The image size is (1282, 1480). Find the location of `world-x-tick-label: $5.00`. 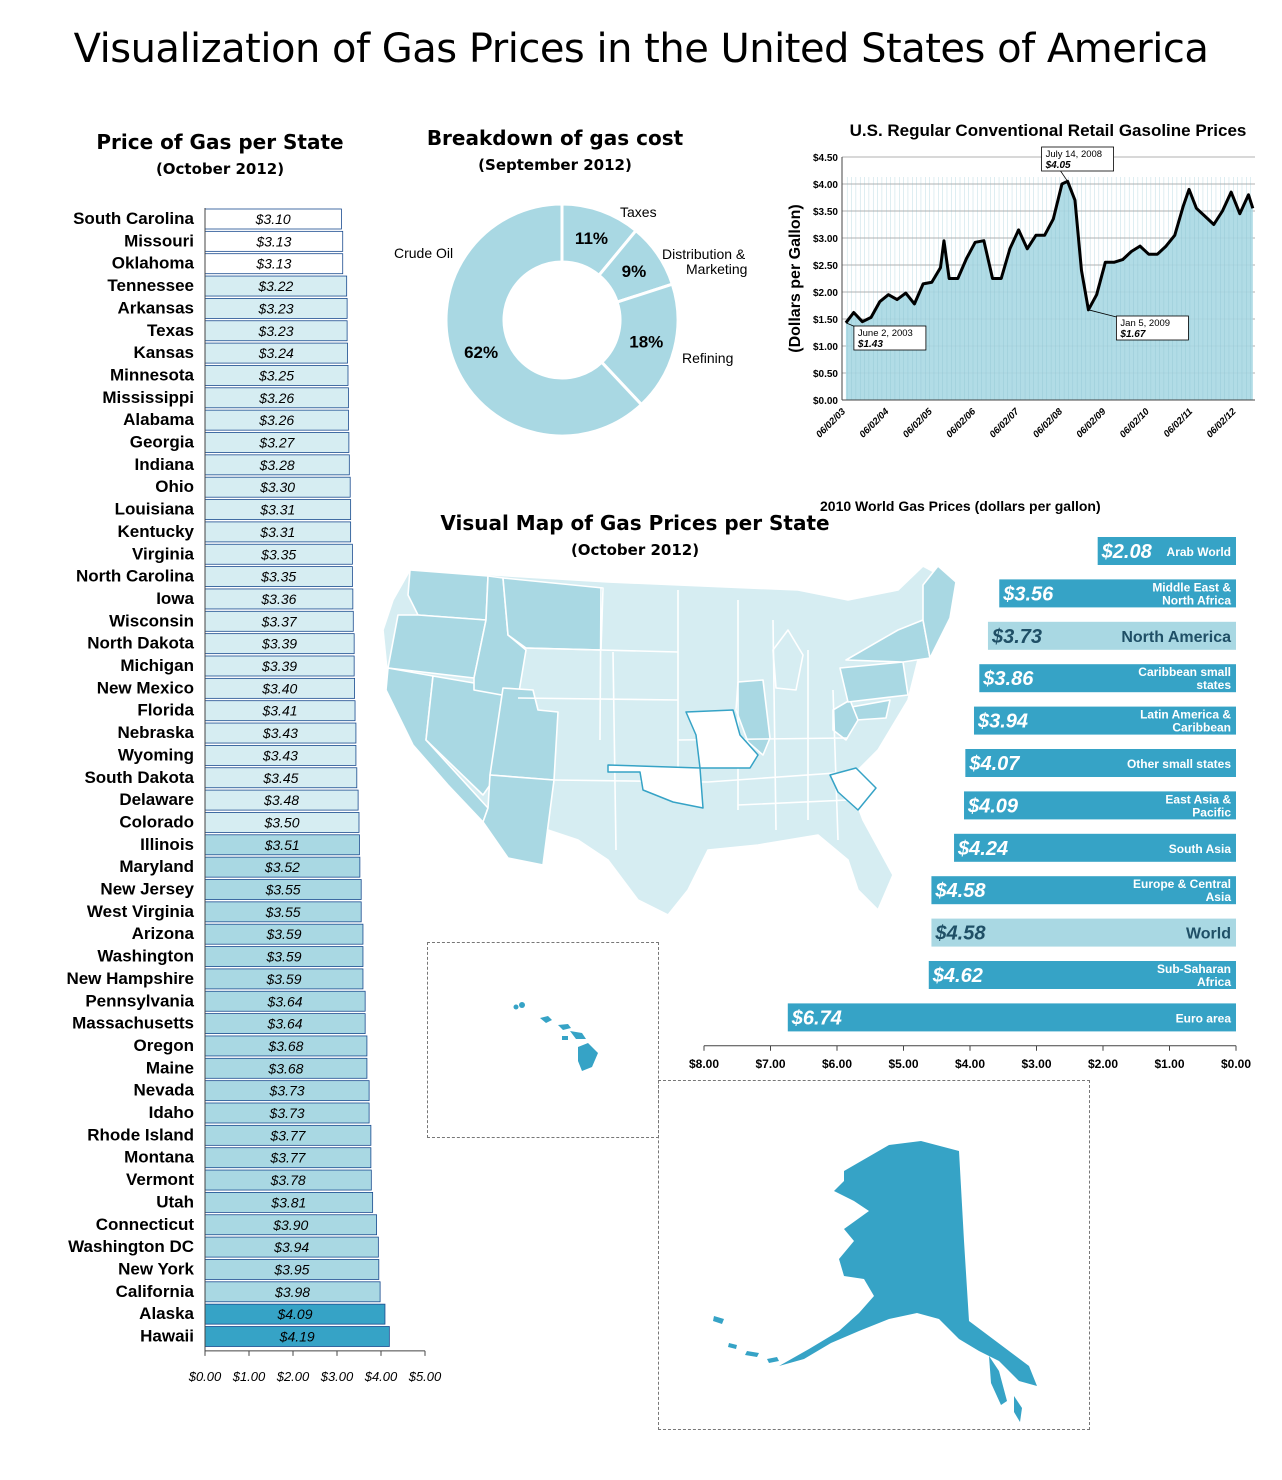

world-x-tick-label: $5.00 is located at coordinates (903, 1063).